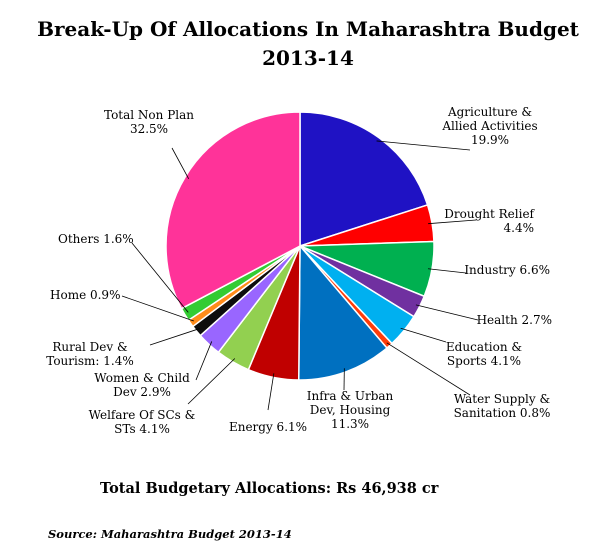 Image resolution: width=616 pixels, height=557 pixels. Describe the element at coordinates (268, 427) in the screenshot. I see `slice-label-7: Energy 6.1%` at that location.